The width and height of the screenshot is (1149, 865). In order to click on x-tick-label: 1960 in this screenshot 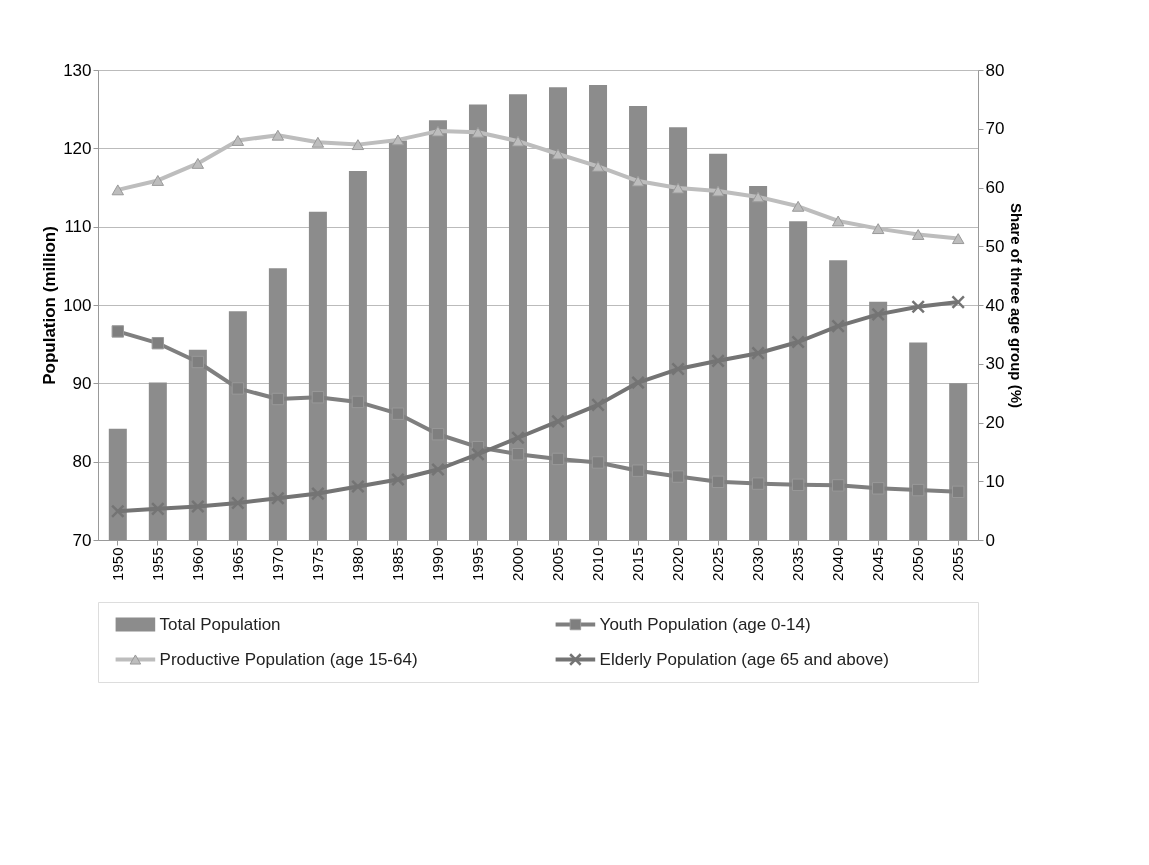, I will do `click(197, 564)`.